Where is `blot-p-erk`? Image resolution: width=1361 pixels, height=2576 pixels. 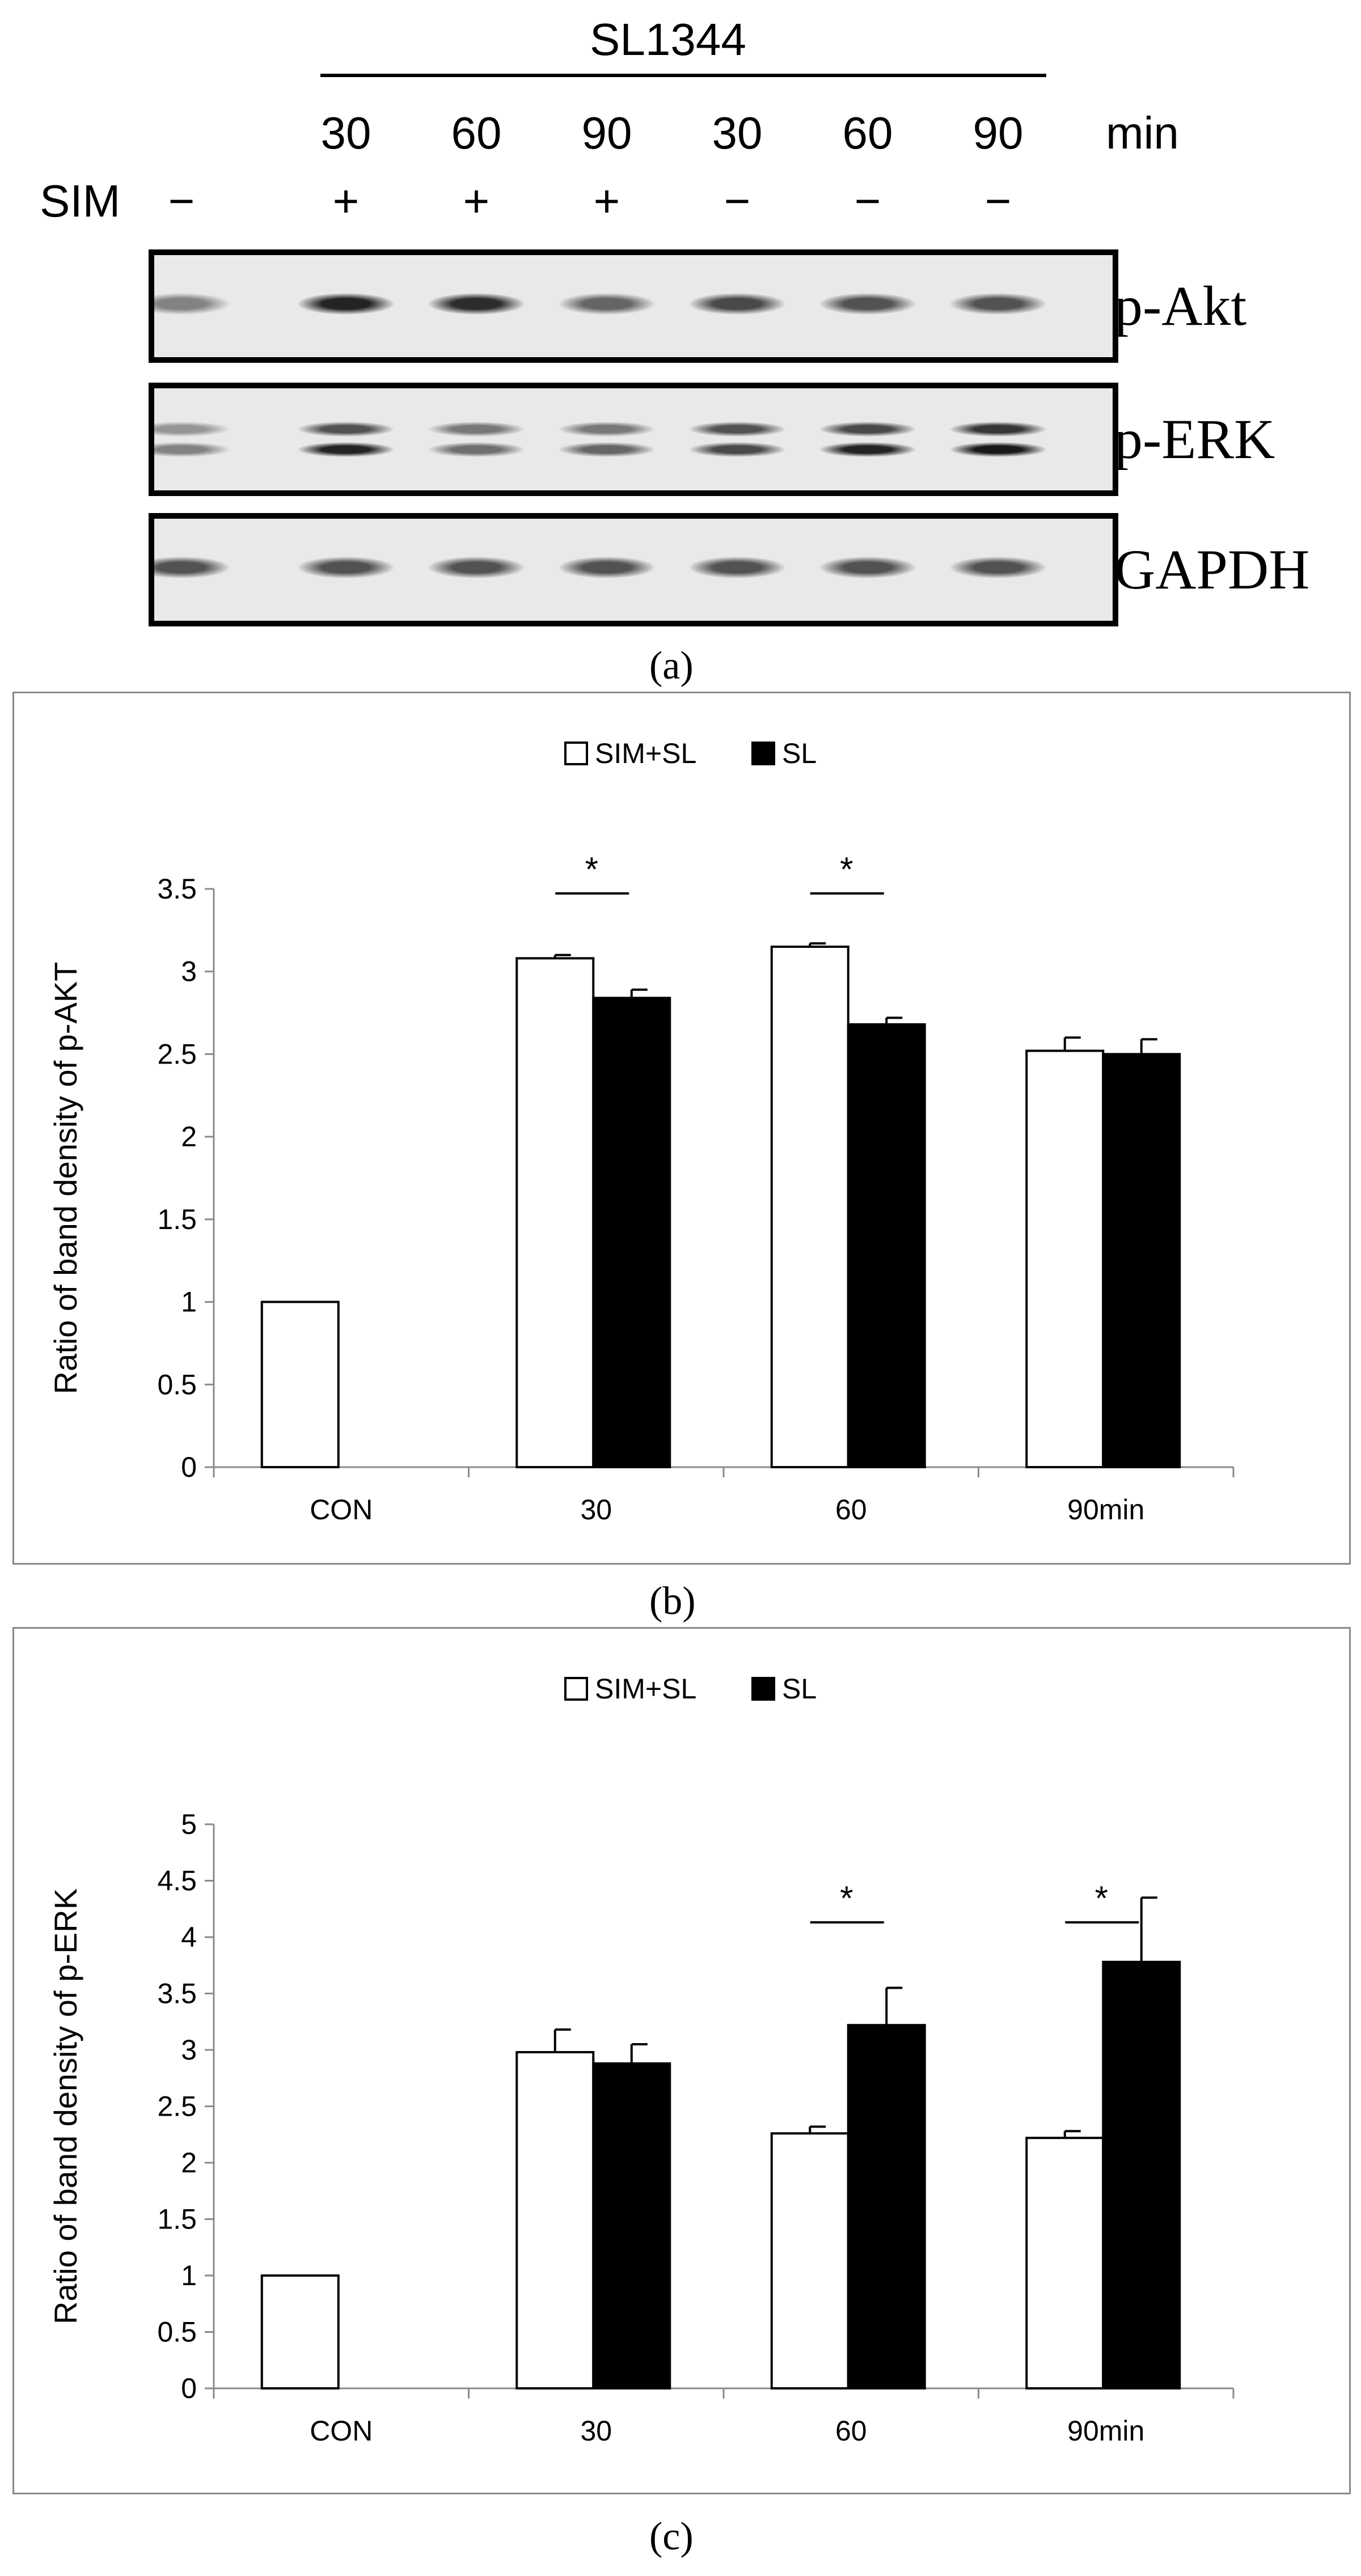
blot-p-erk is located at coordinates (634, 439).